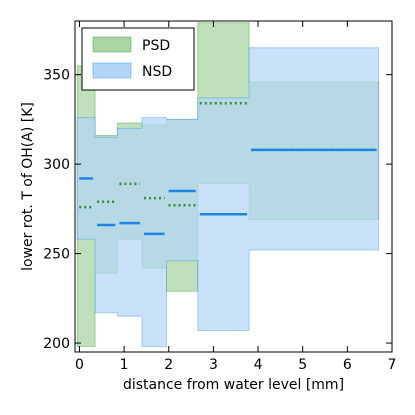 This screenshot has height=415, width=415. Describe the element at coordinates (56, 165) in the screenshot. I see `y-tick-label-300: 300` at that location.